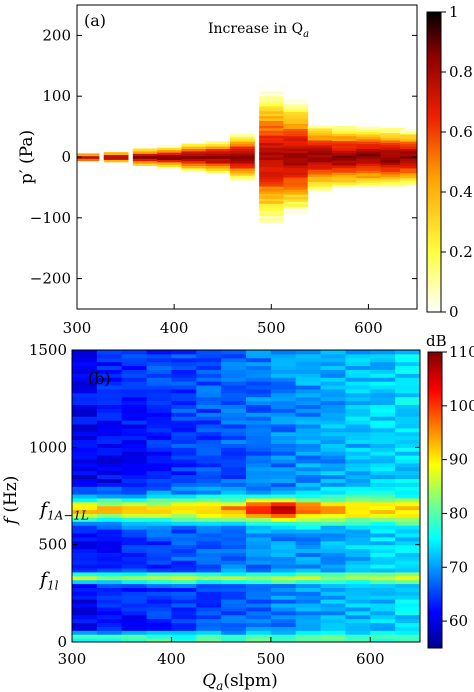 Image resolution: width=474 pixels, height=692 pixels. I want to click on panel-a-colorbar-tick-label: 0.8, so click(461, 72).